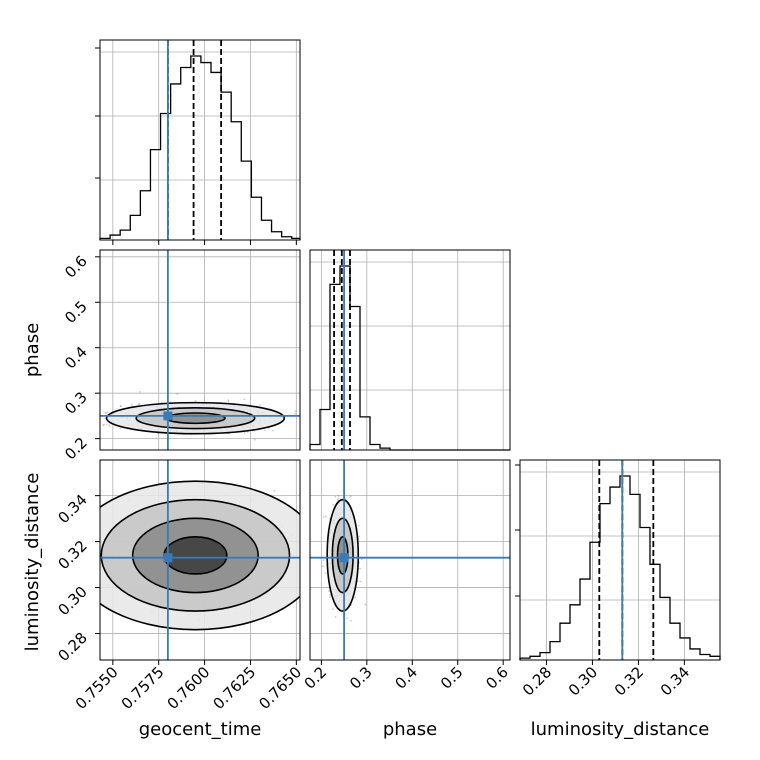 This screenshot has height=760, width=760. Describe the element at coordinates (32, 350) in the screenshot. I see `ylabel-phase: phase` at that location.